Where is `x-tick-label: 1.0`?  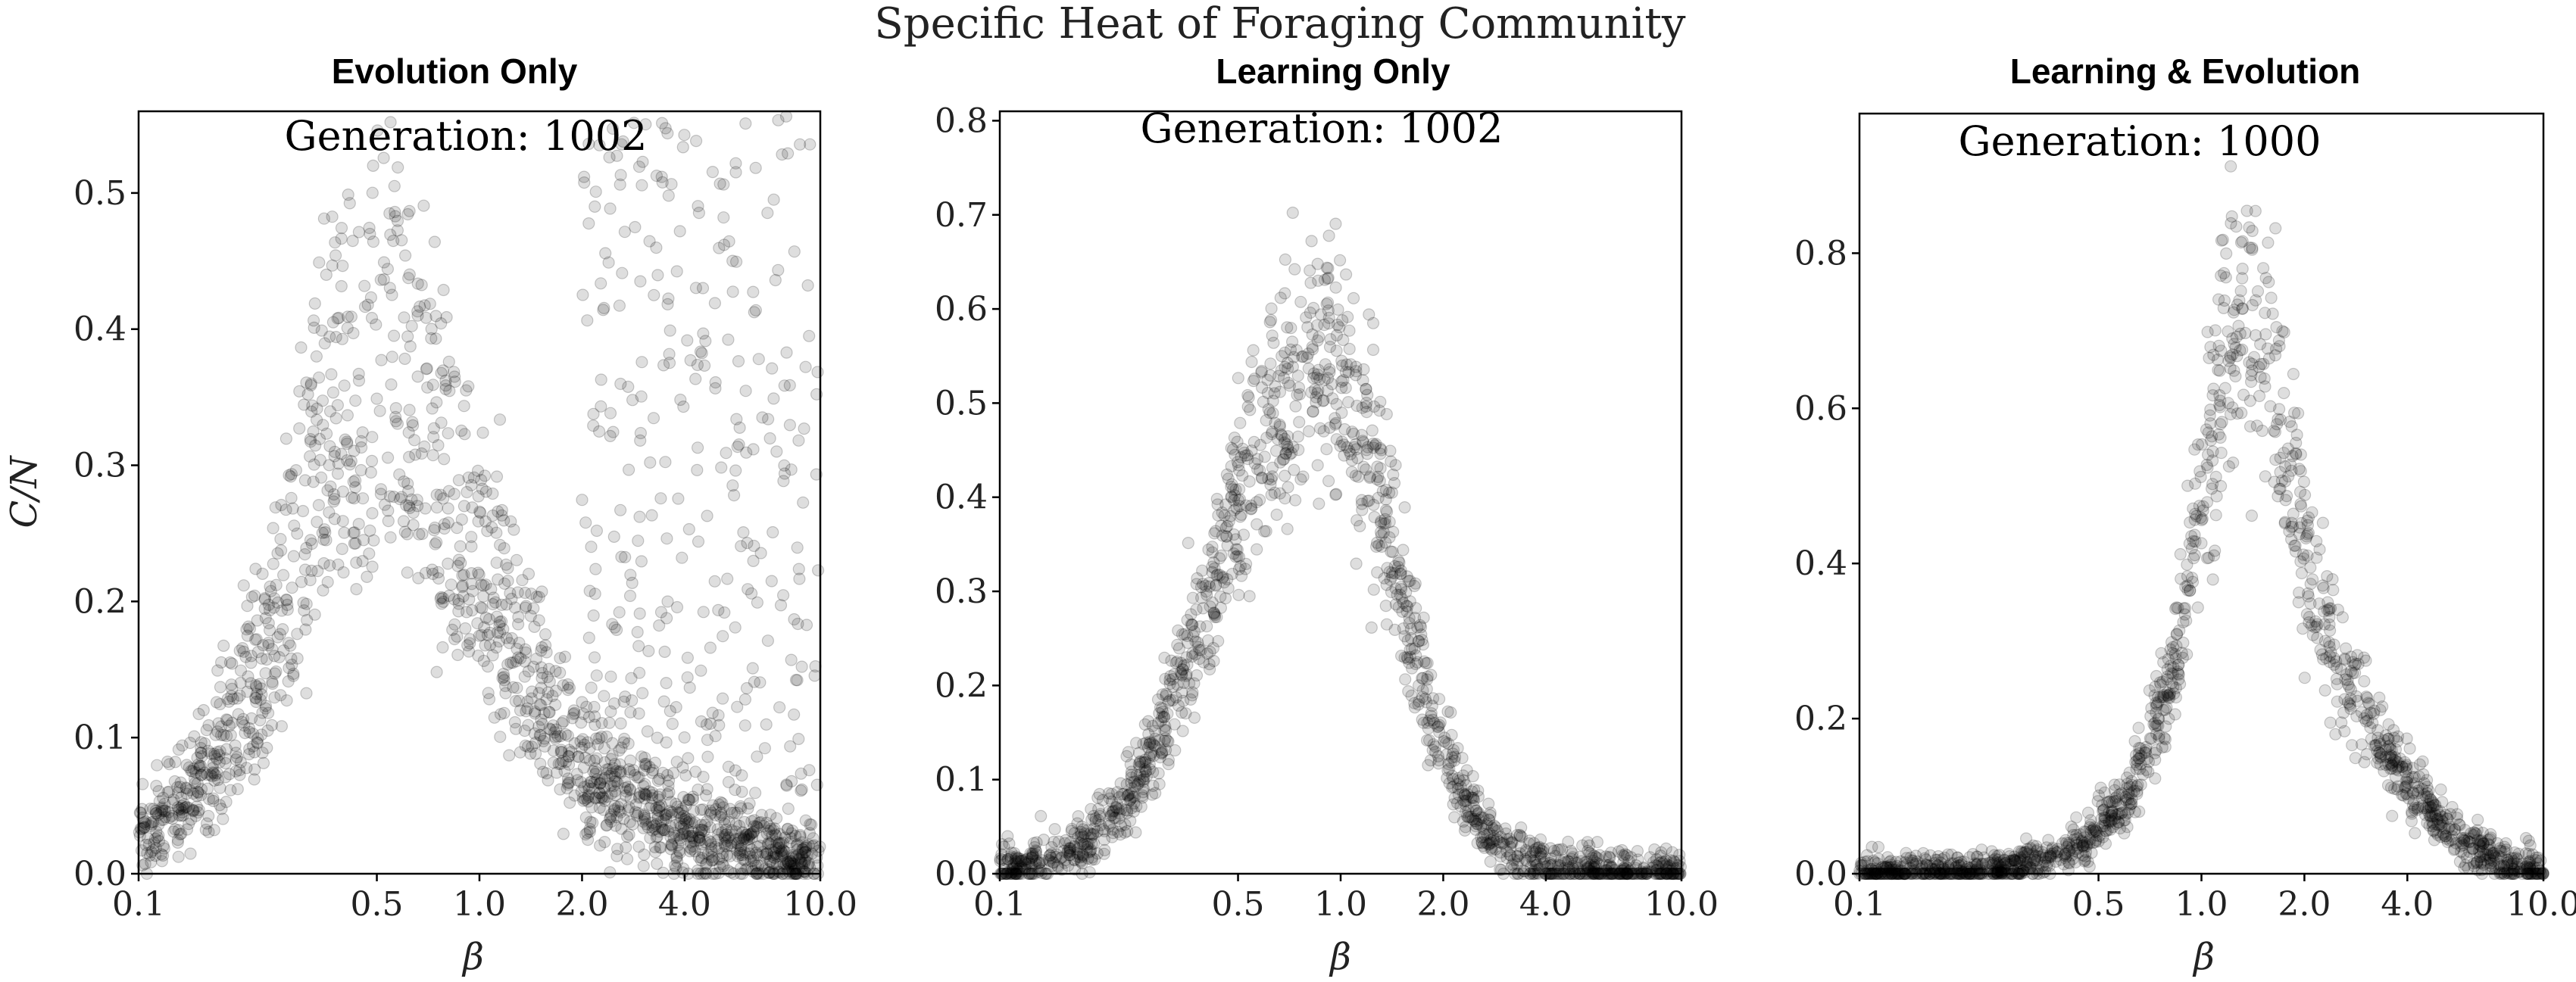 x-tick-label: 1.0 is located at coordinates (2201, 904).